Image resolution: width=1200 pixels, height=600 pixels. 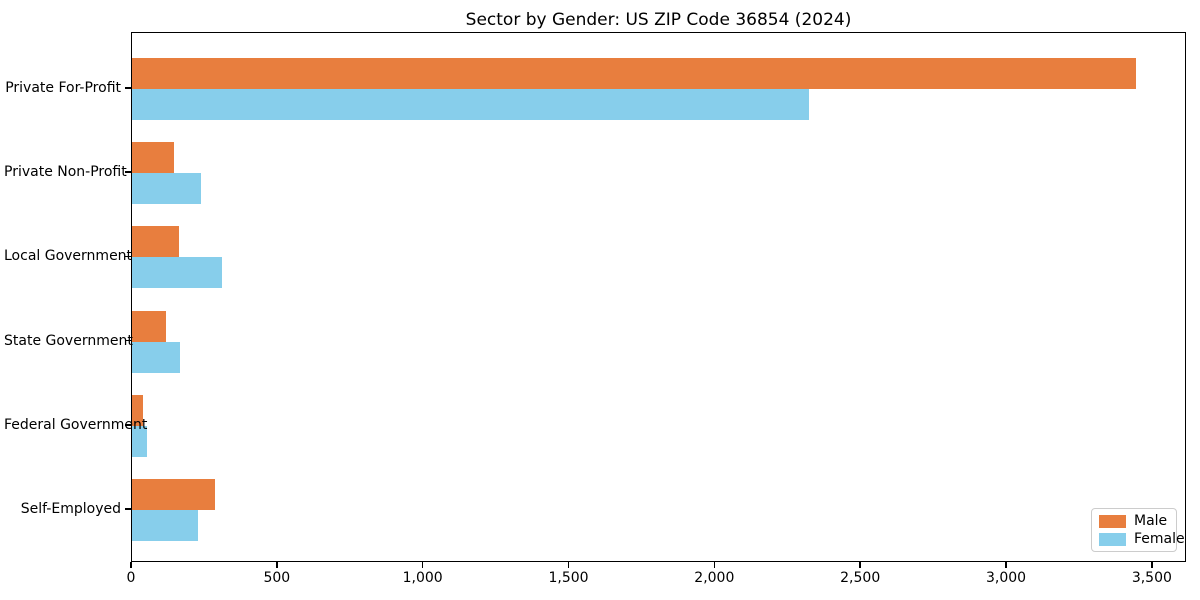 I want to click on y-tick-label: State Government, so click(x=68, y=340).